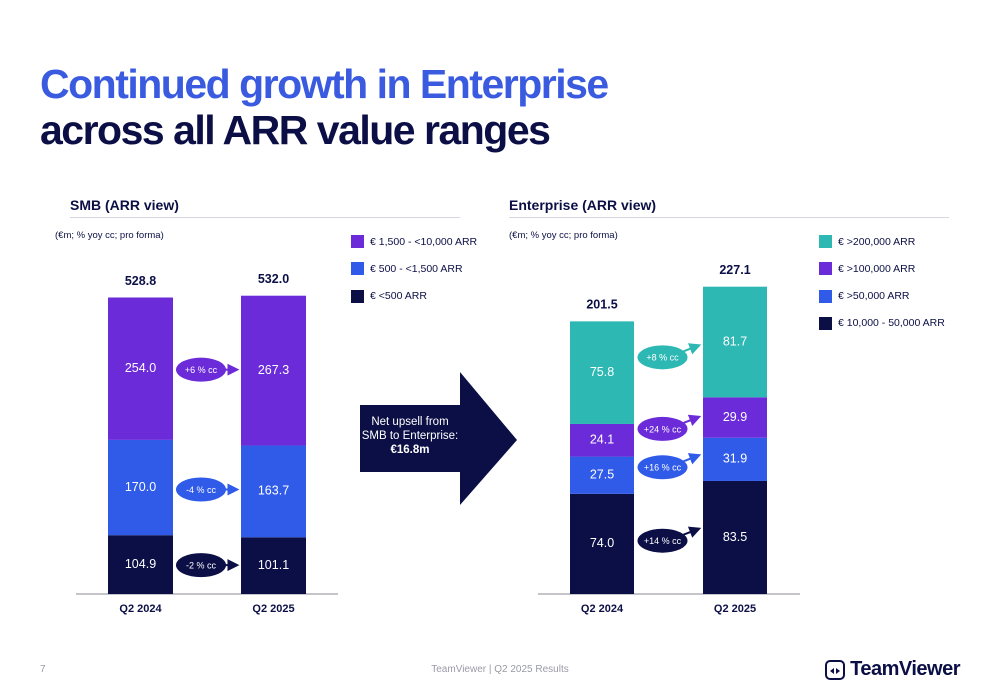  What do you see at coordinates (265, 217) in the screenshot?
I see `smb-title-rule` at bounding box center [265, 217].